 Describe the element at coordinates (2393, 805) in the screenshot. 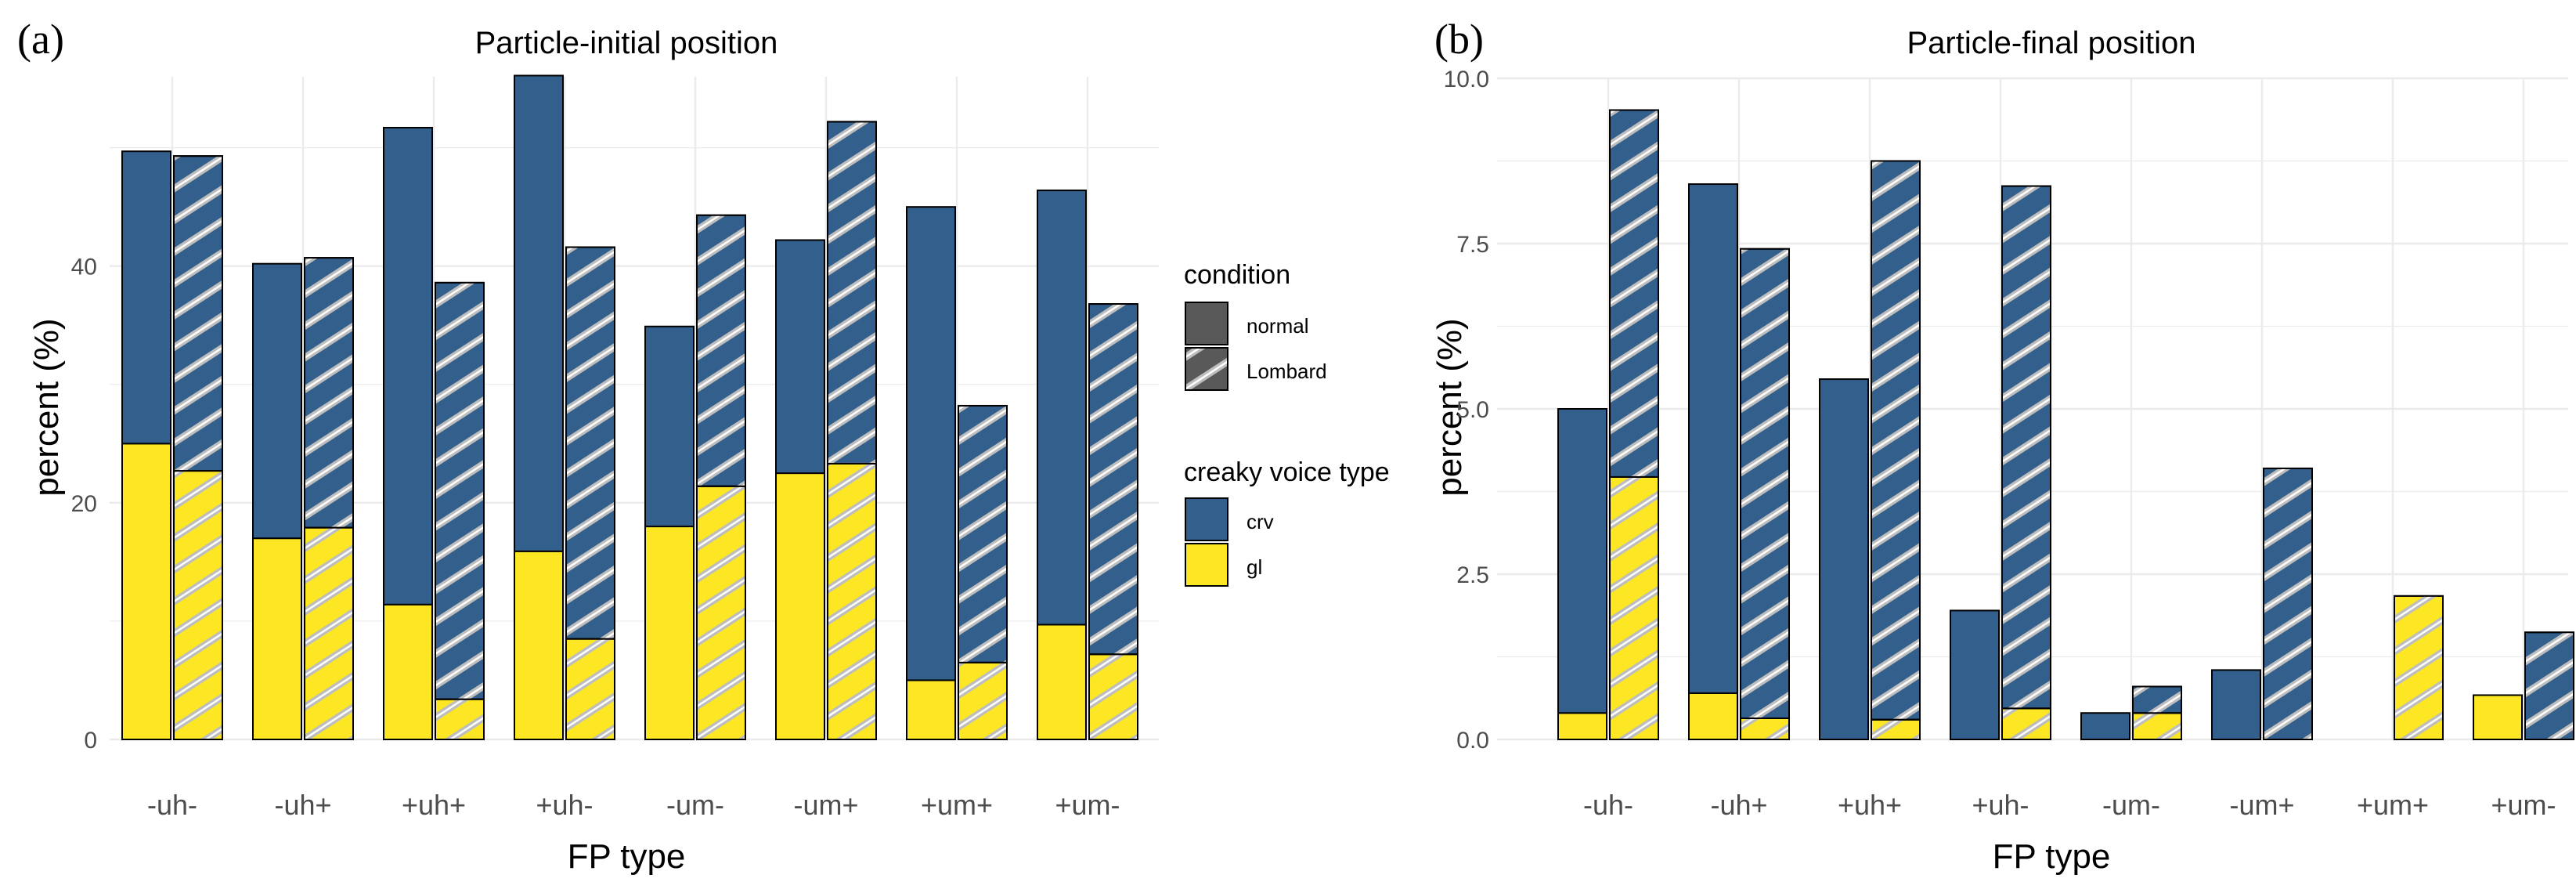

I see `chart-b-xtick-label: +um+` at that location.